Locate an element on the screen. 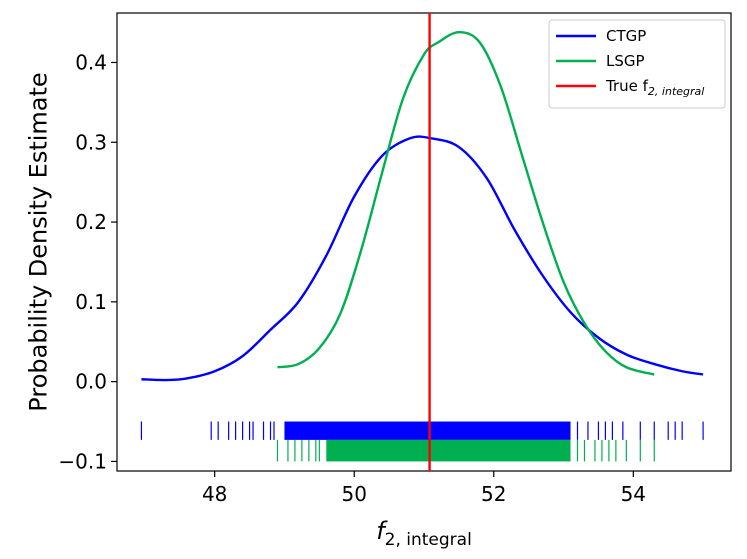  y-tick-label: 0.1 is located at coordinates (91, 302).